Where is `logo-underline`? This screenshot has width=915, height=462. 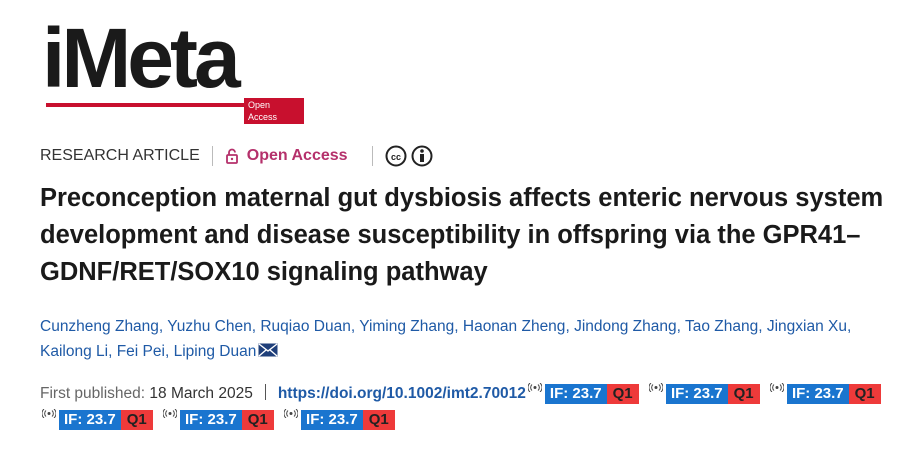
logo-underline is located at coordinates (145, 105).